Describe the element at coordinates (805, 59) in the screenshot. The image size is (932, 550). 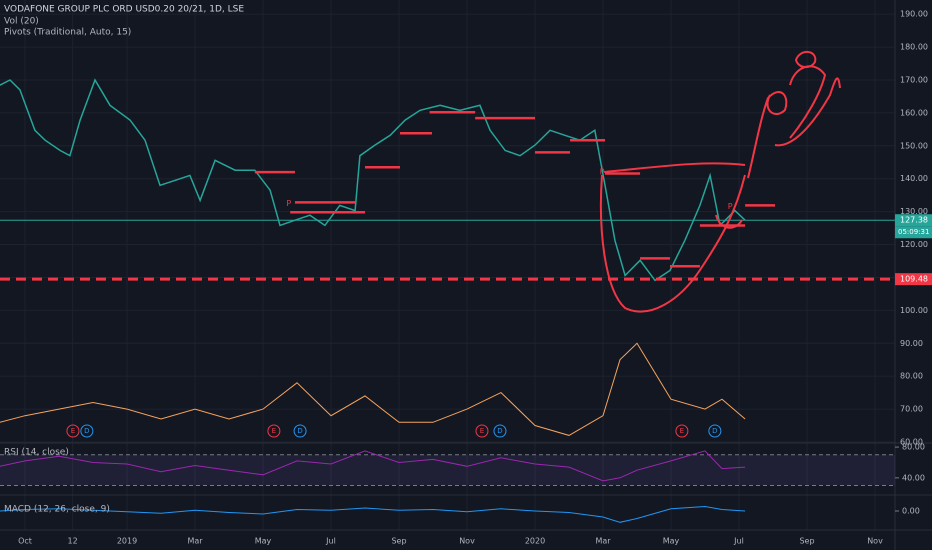
I see `head-drawing` at that location.